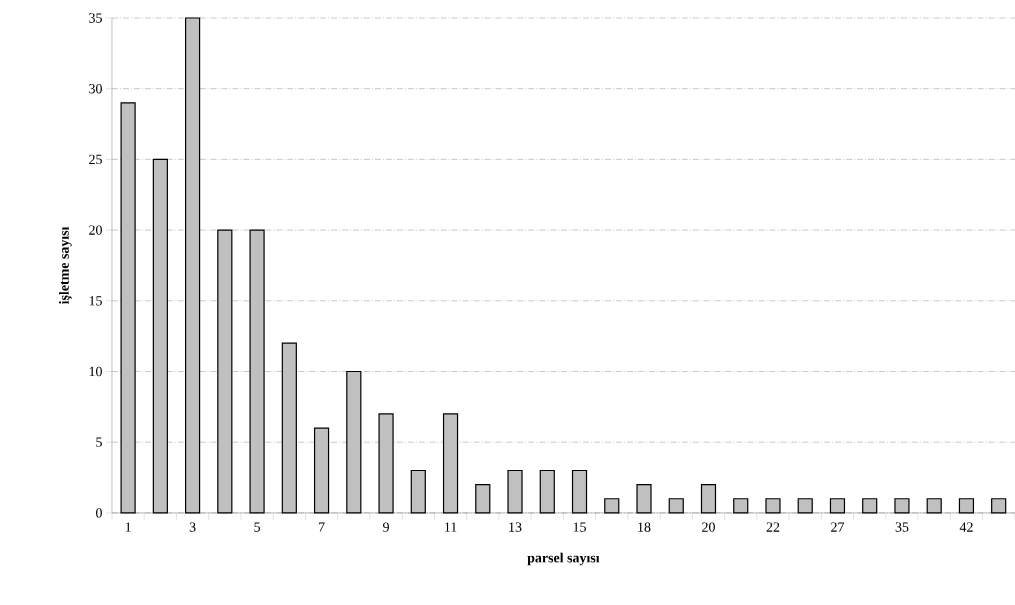 The width and height of the screenshot is (1015, 605). What do you see at coordinates (644, 527) in the screenshot?
I see `x-tick-label: 18` at bounding box center [644, 527].